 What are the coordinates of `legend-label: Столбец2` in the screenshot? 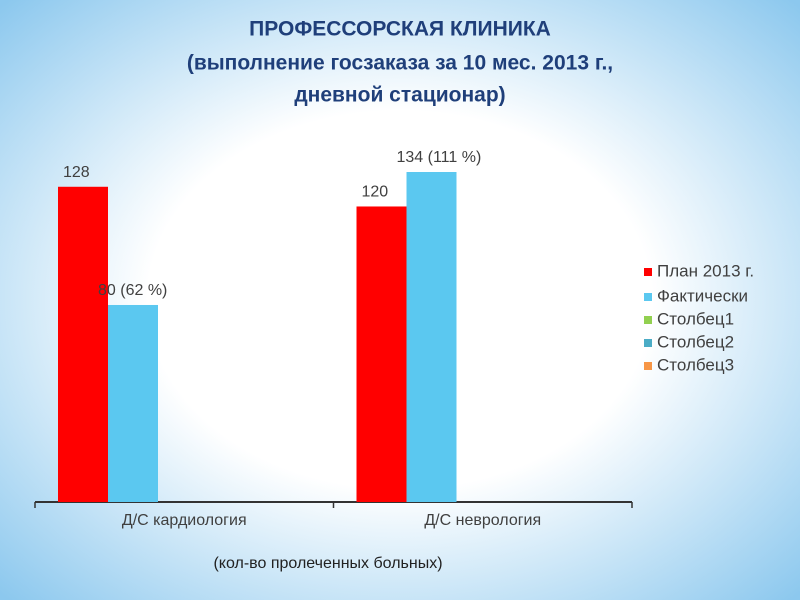 It's located at (695, 341).